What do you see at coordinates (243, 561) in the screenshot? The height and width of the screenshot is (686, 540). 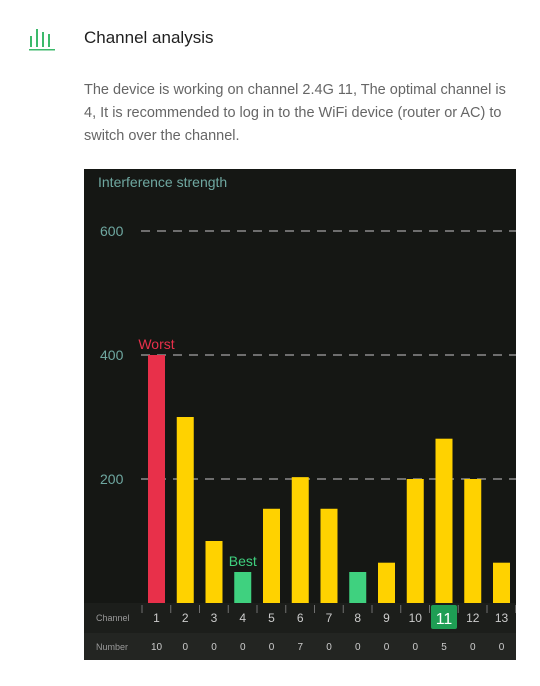 I see `best-label: Best` at bounding box center [243, 561].